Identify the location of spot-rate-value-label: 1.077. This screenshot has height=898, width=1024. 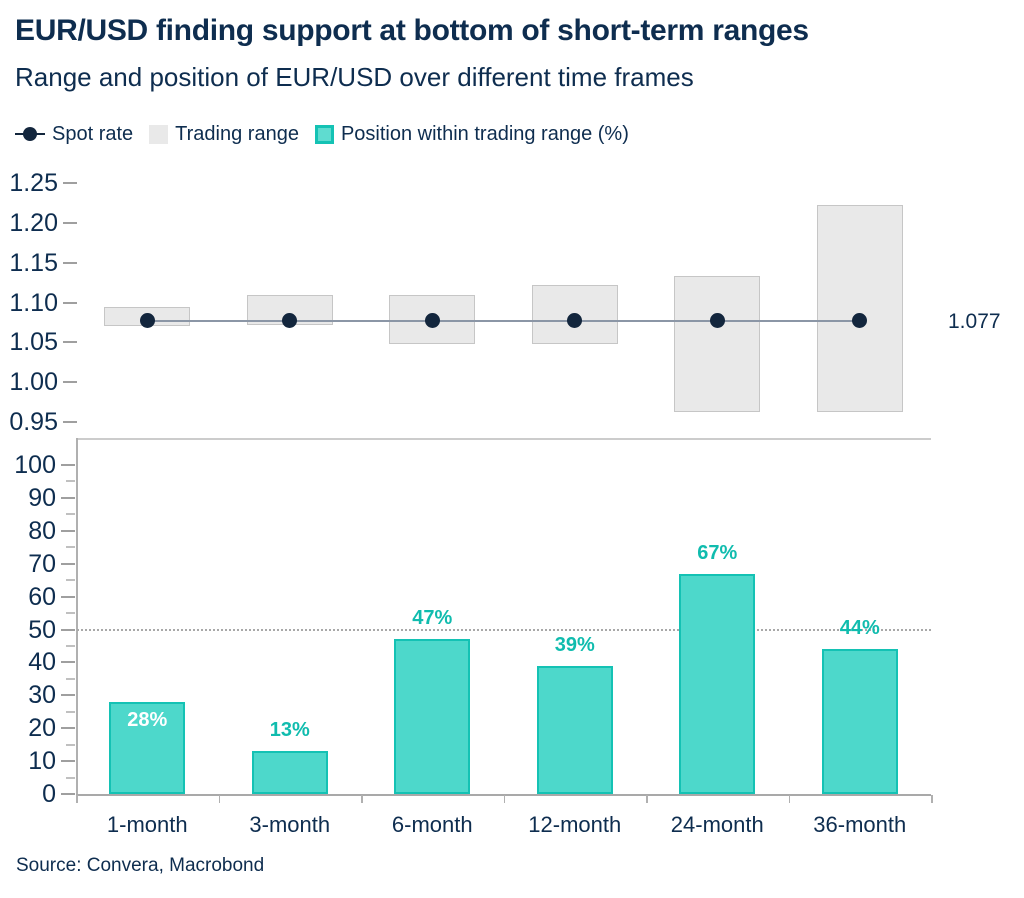
(974, 321).